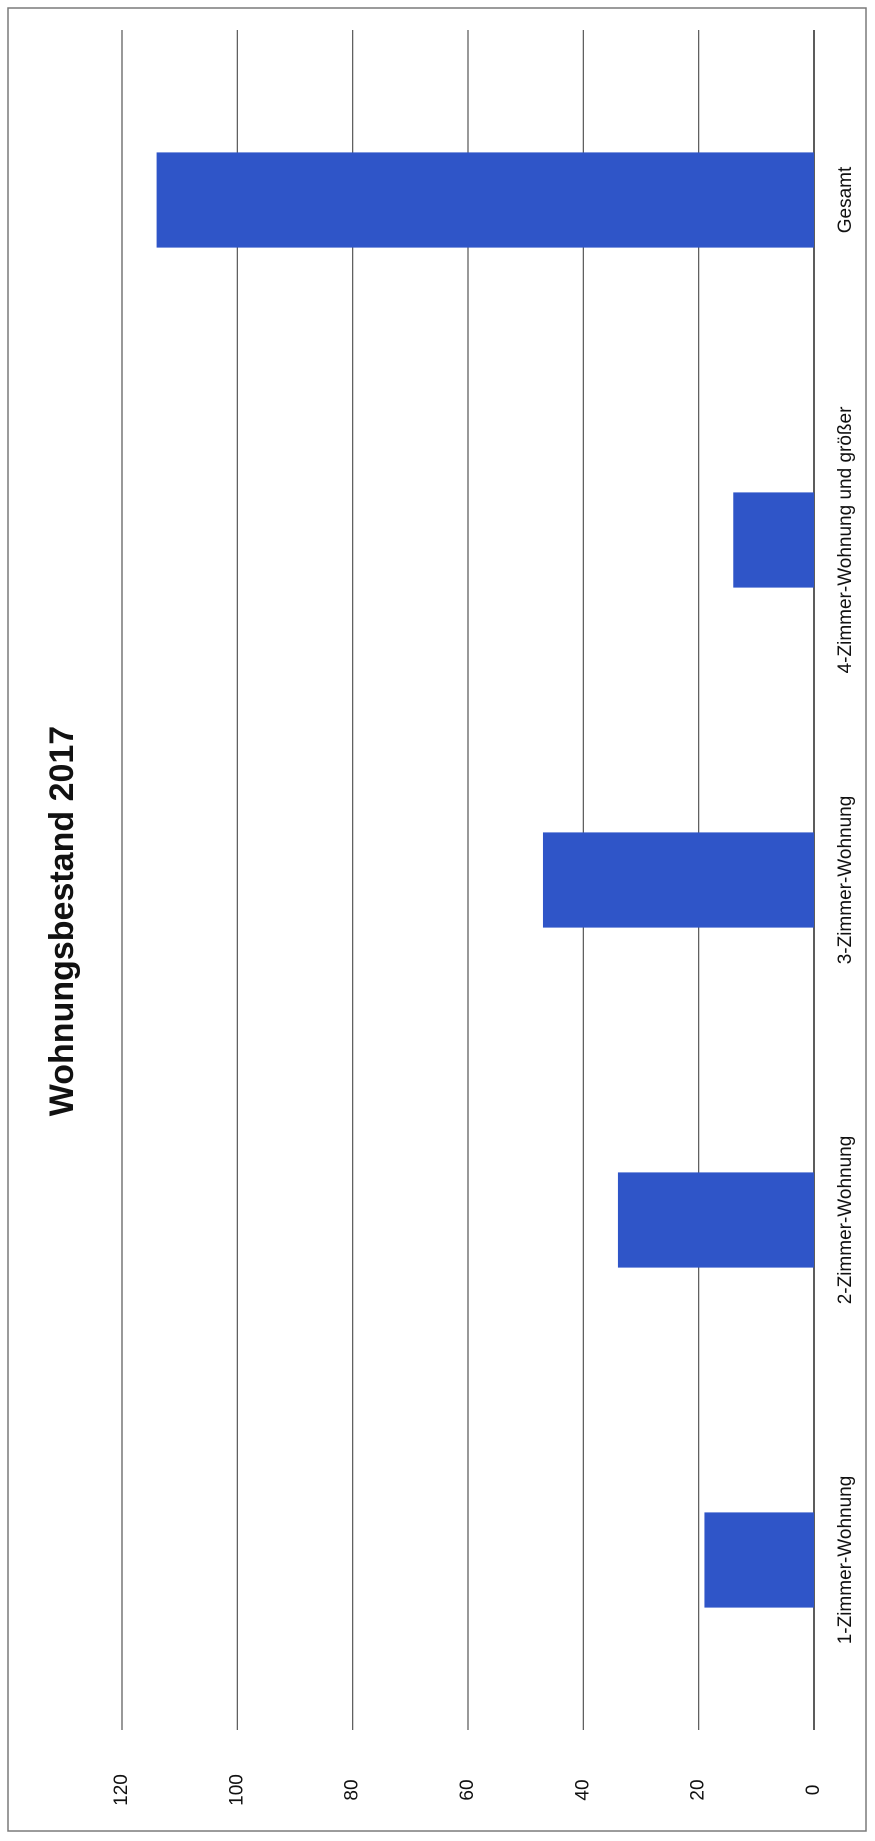 The width and height of the screenshot is (875, 1841). What do you see at coordinates (813, 1790) in the screenshot?
I see `value-tick-label: 0` at bounding box center [813, 1790].